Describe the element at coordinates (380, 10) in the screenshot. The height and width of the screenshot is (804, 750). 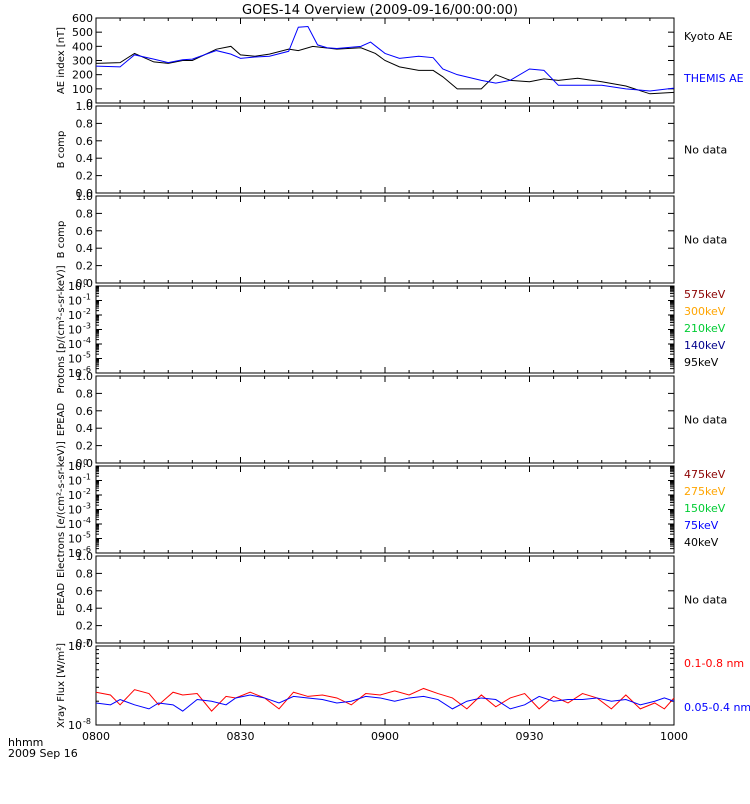
I see `plot-title: GOES-14 Overview (2009-09-16/00:00:00)` at that location.